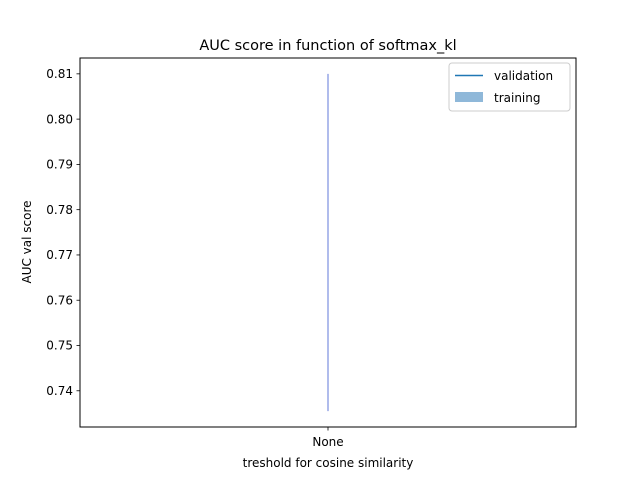  What do you see at coordinates (517, 98) in the screenshot?
I see `legend-training-label: training` at bounding box center [517, 98].